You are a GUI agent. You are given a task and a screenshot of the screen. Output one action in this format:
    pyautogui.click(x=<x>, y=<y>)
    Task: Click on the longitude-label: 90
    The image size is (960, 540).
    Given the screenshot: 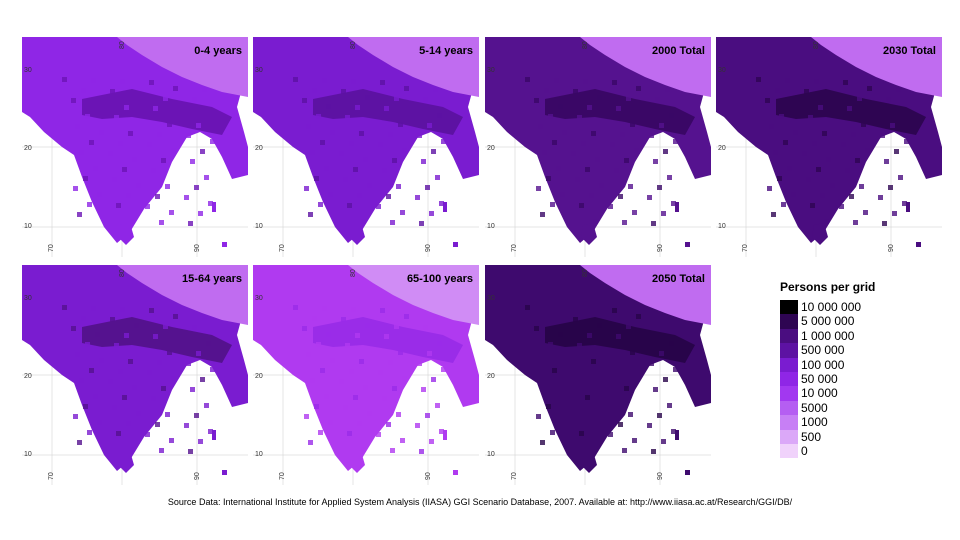 What is the action you would take?
    pyautogui.click(x=428, y=476)
    